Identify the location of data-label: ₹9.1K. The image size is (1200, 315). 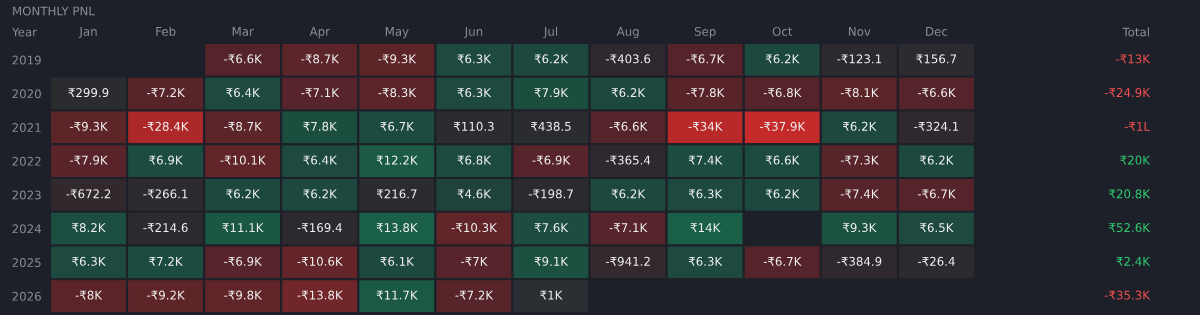
(551, 261).